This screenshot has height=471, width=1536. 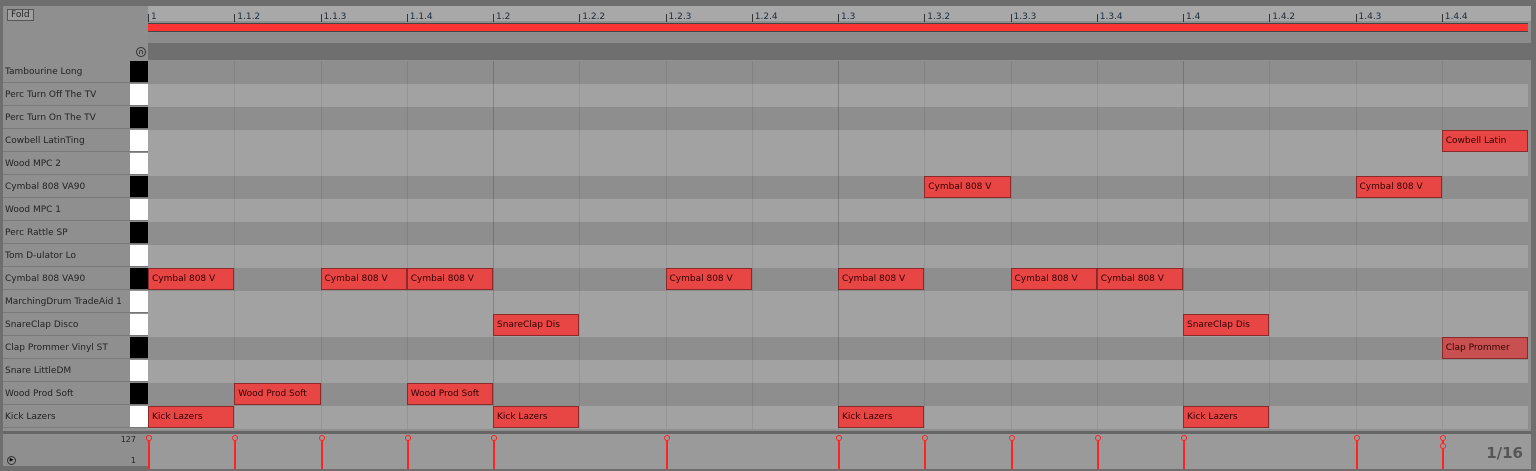 What do you see at coordinates (838, 348) in the screenshot?
I see `note-lane: Clap Prommer` at bounding box center [838, 348].